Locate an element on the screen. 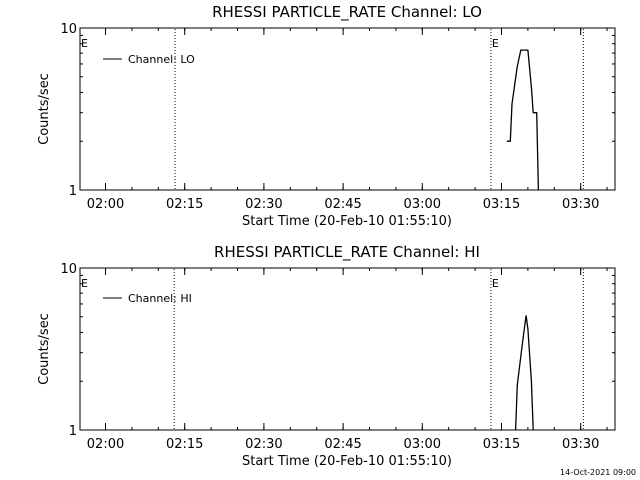 This screenshot has height=480, width=640. chart-title: RHESSI PARTICLE_RATE Channel: HI is located at coordinates (347, 252).